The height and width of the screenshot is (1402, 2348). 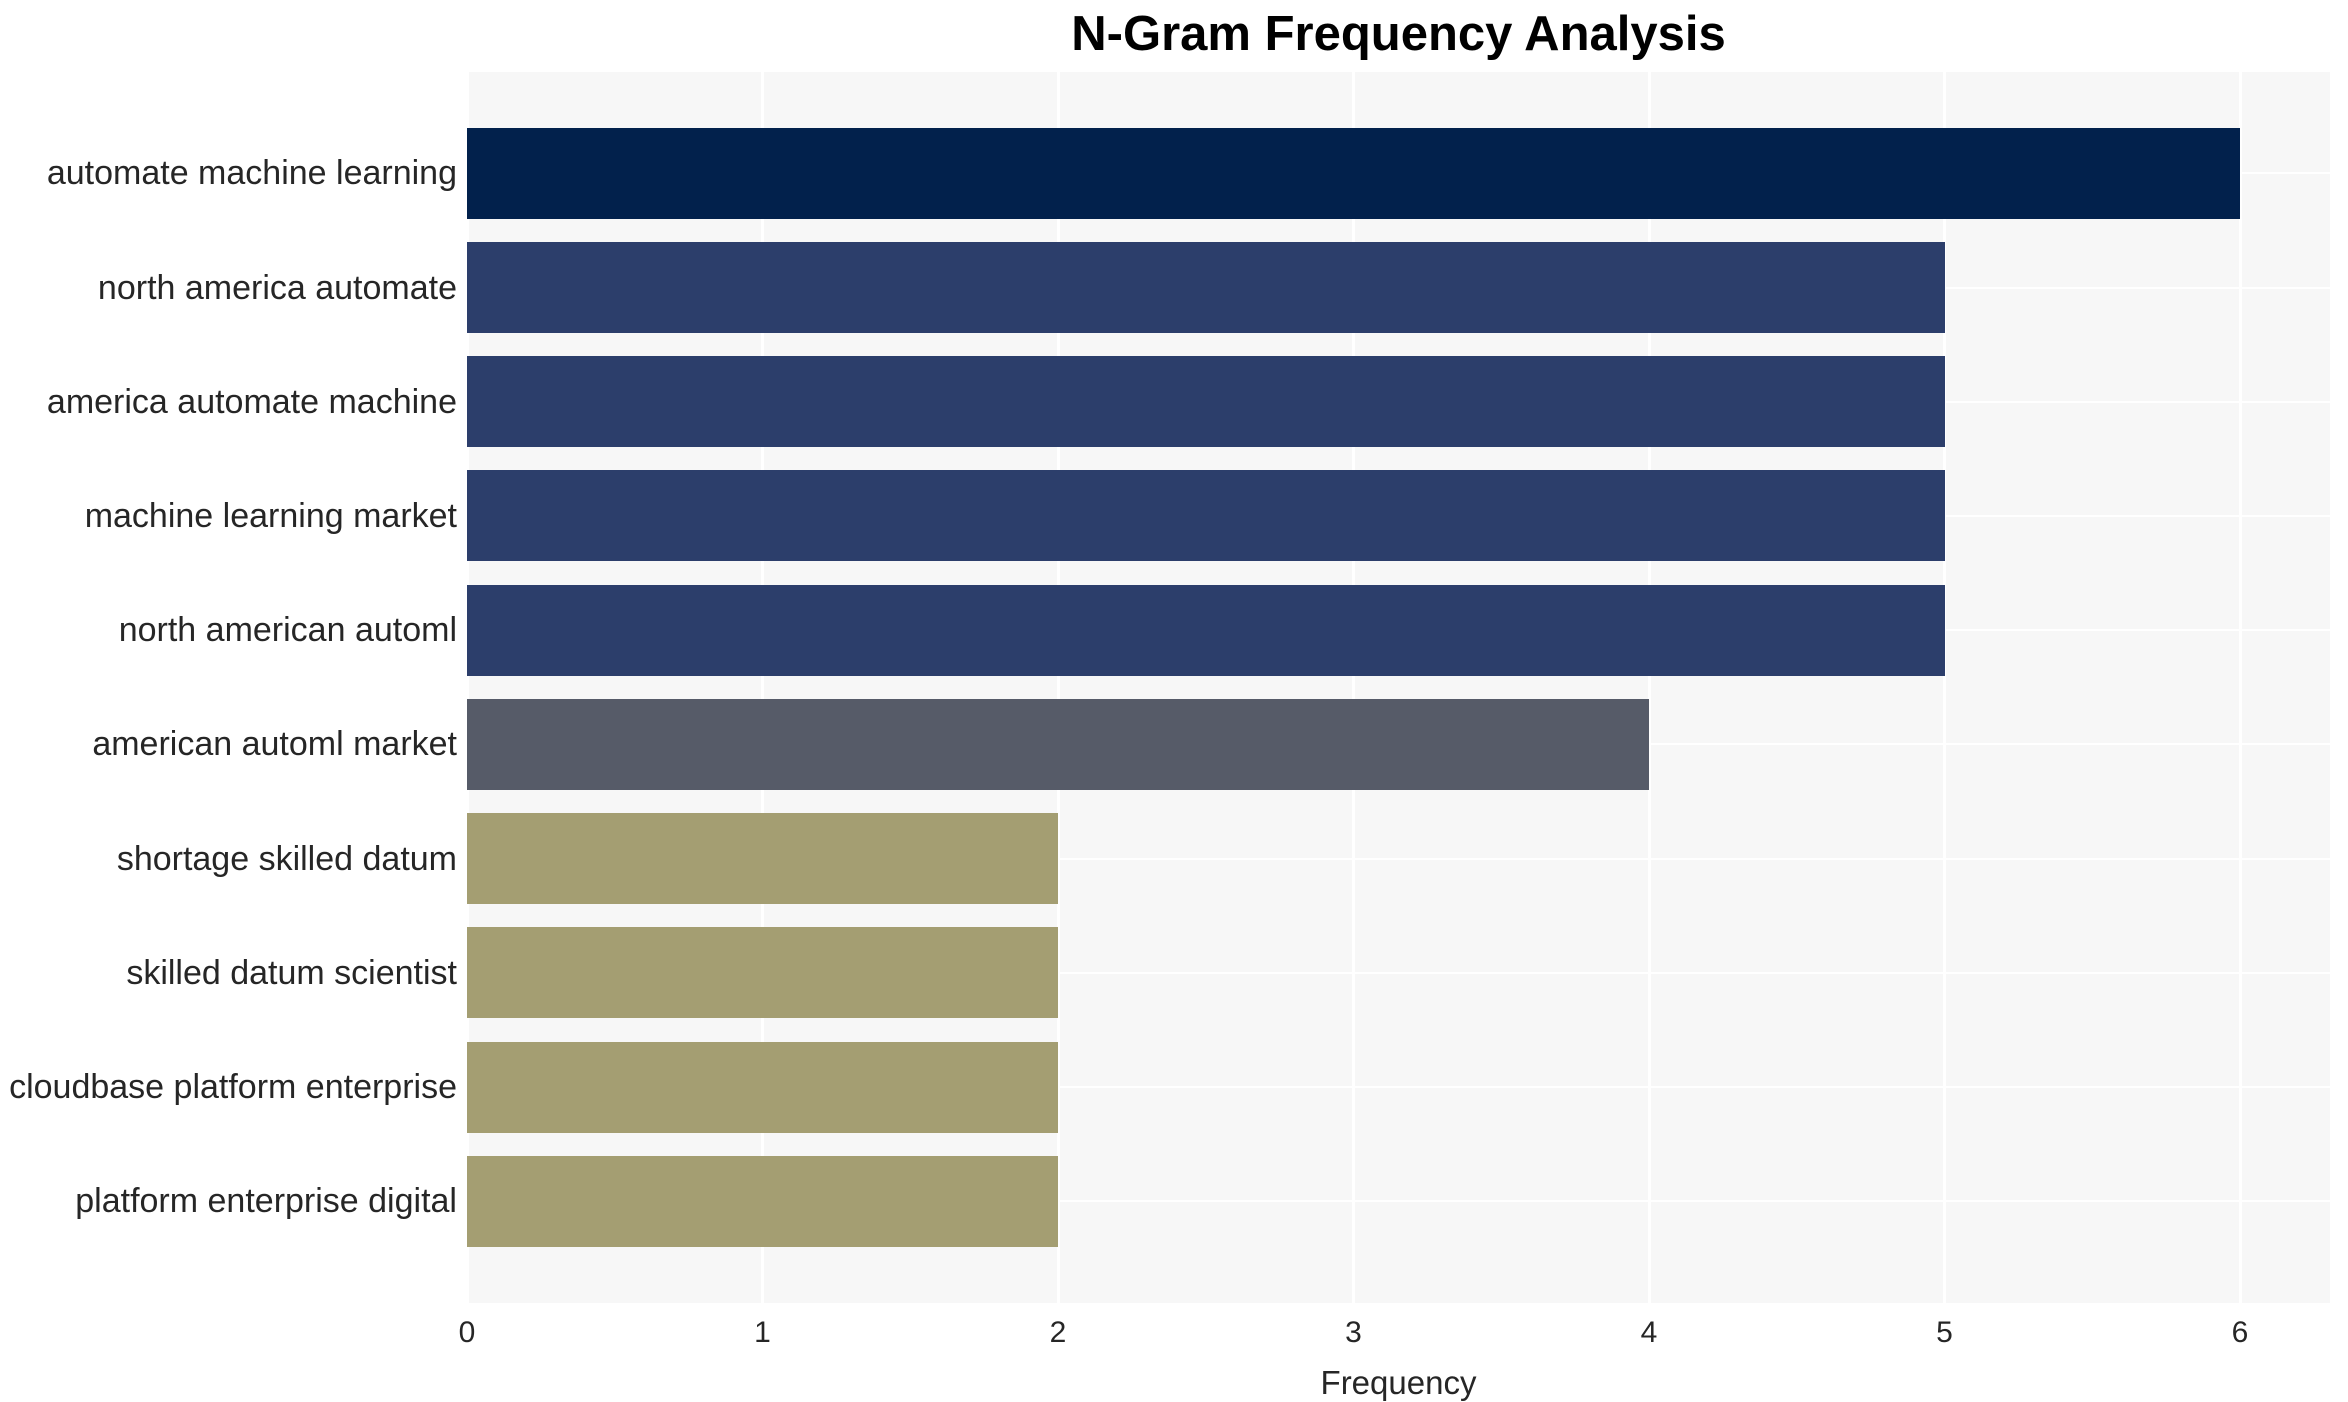 What do you see at coordinates (274, 744) in the screenshot?
I see `y-axis-label: american automl market` at bounding box center [274, 744].